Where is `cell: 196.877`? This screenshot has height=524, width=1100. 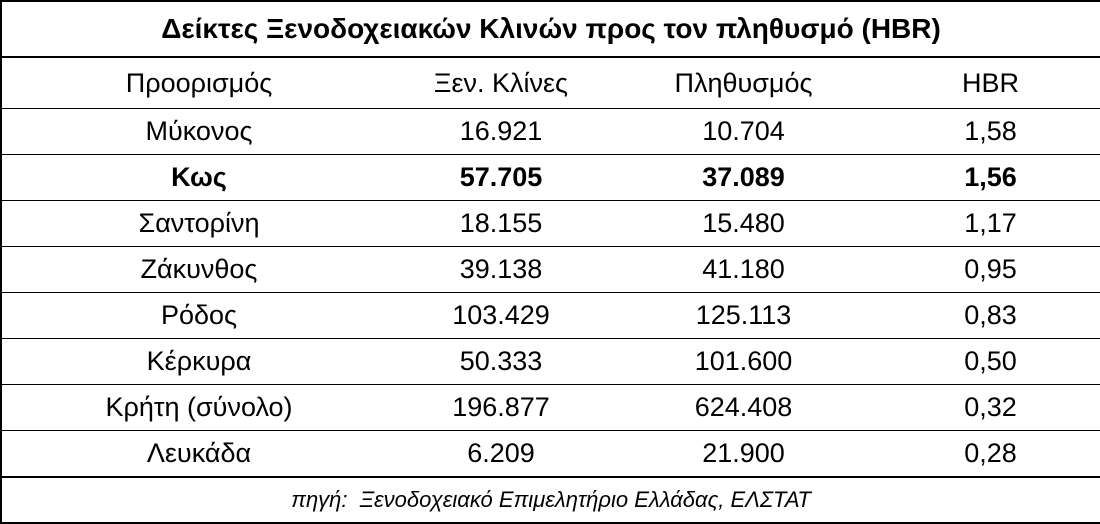 cell: 196.877 is located at coordinates (501, 407).